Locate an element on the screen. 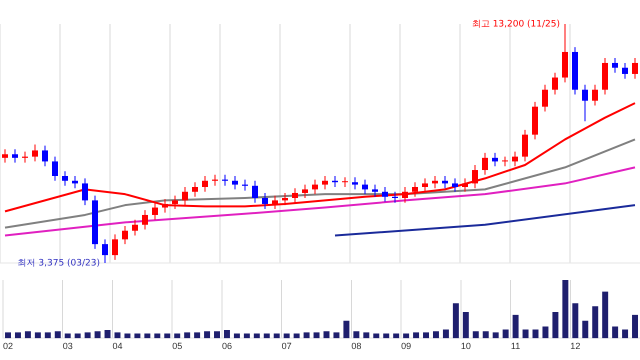 This screenshot has height=360, width=640. x-tick-label: 02 is located at coordinates (8, 346).